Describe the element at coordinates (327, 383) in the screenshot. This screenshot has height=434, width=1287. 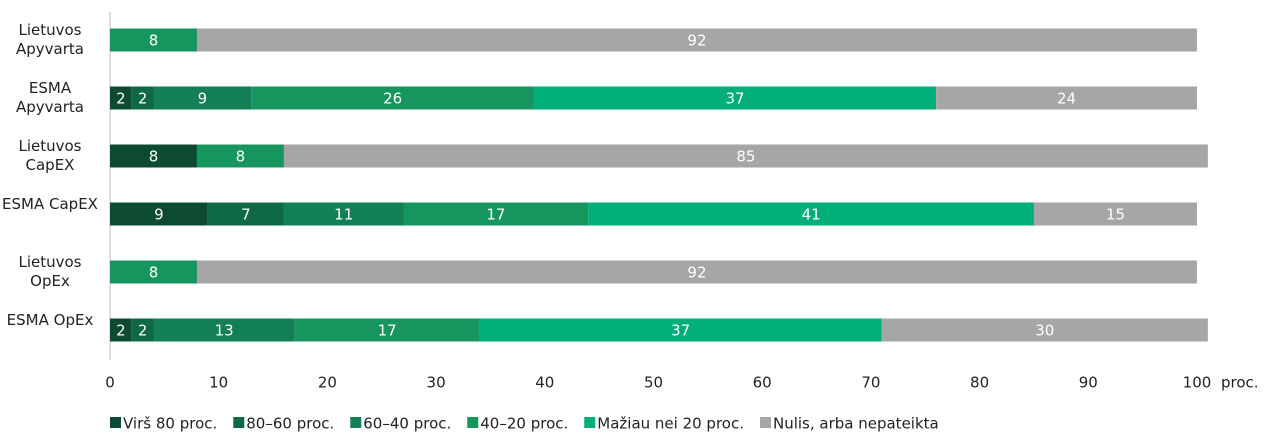
I see `x-tick-label: 20` at that location.